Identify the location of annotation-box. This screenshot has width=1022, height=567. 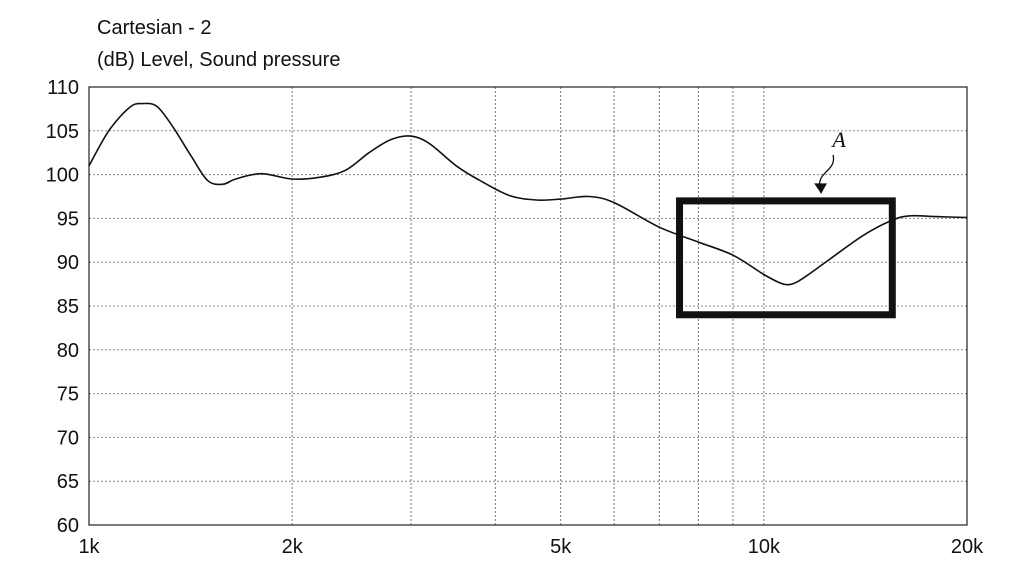
(786, 258).